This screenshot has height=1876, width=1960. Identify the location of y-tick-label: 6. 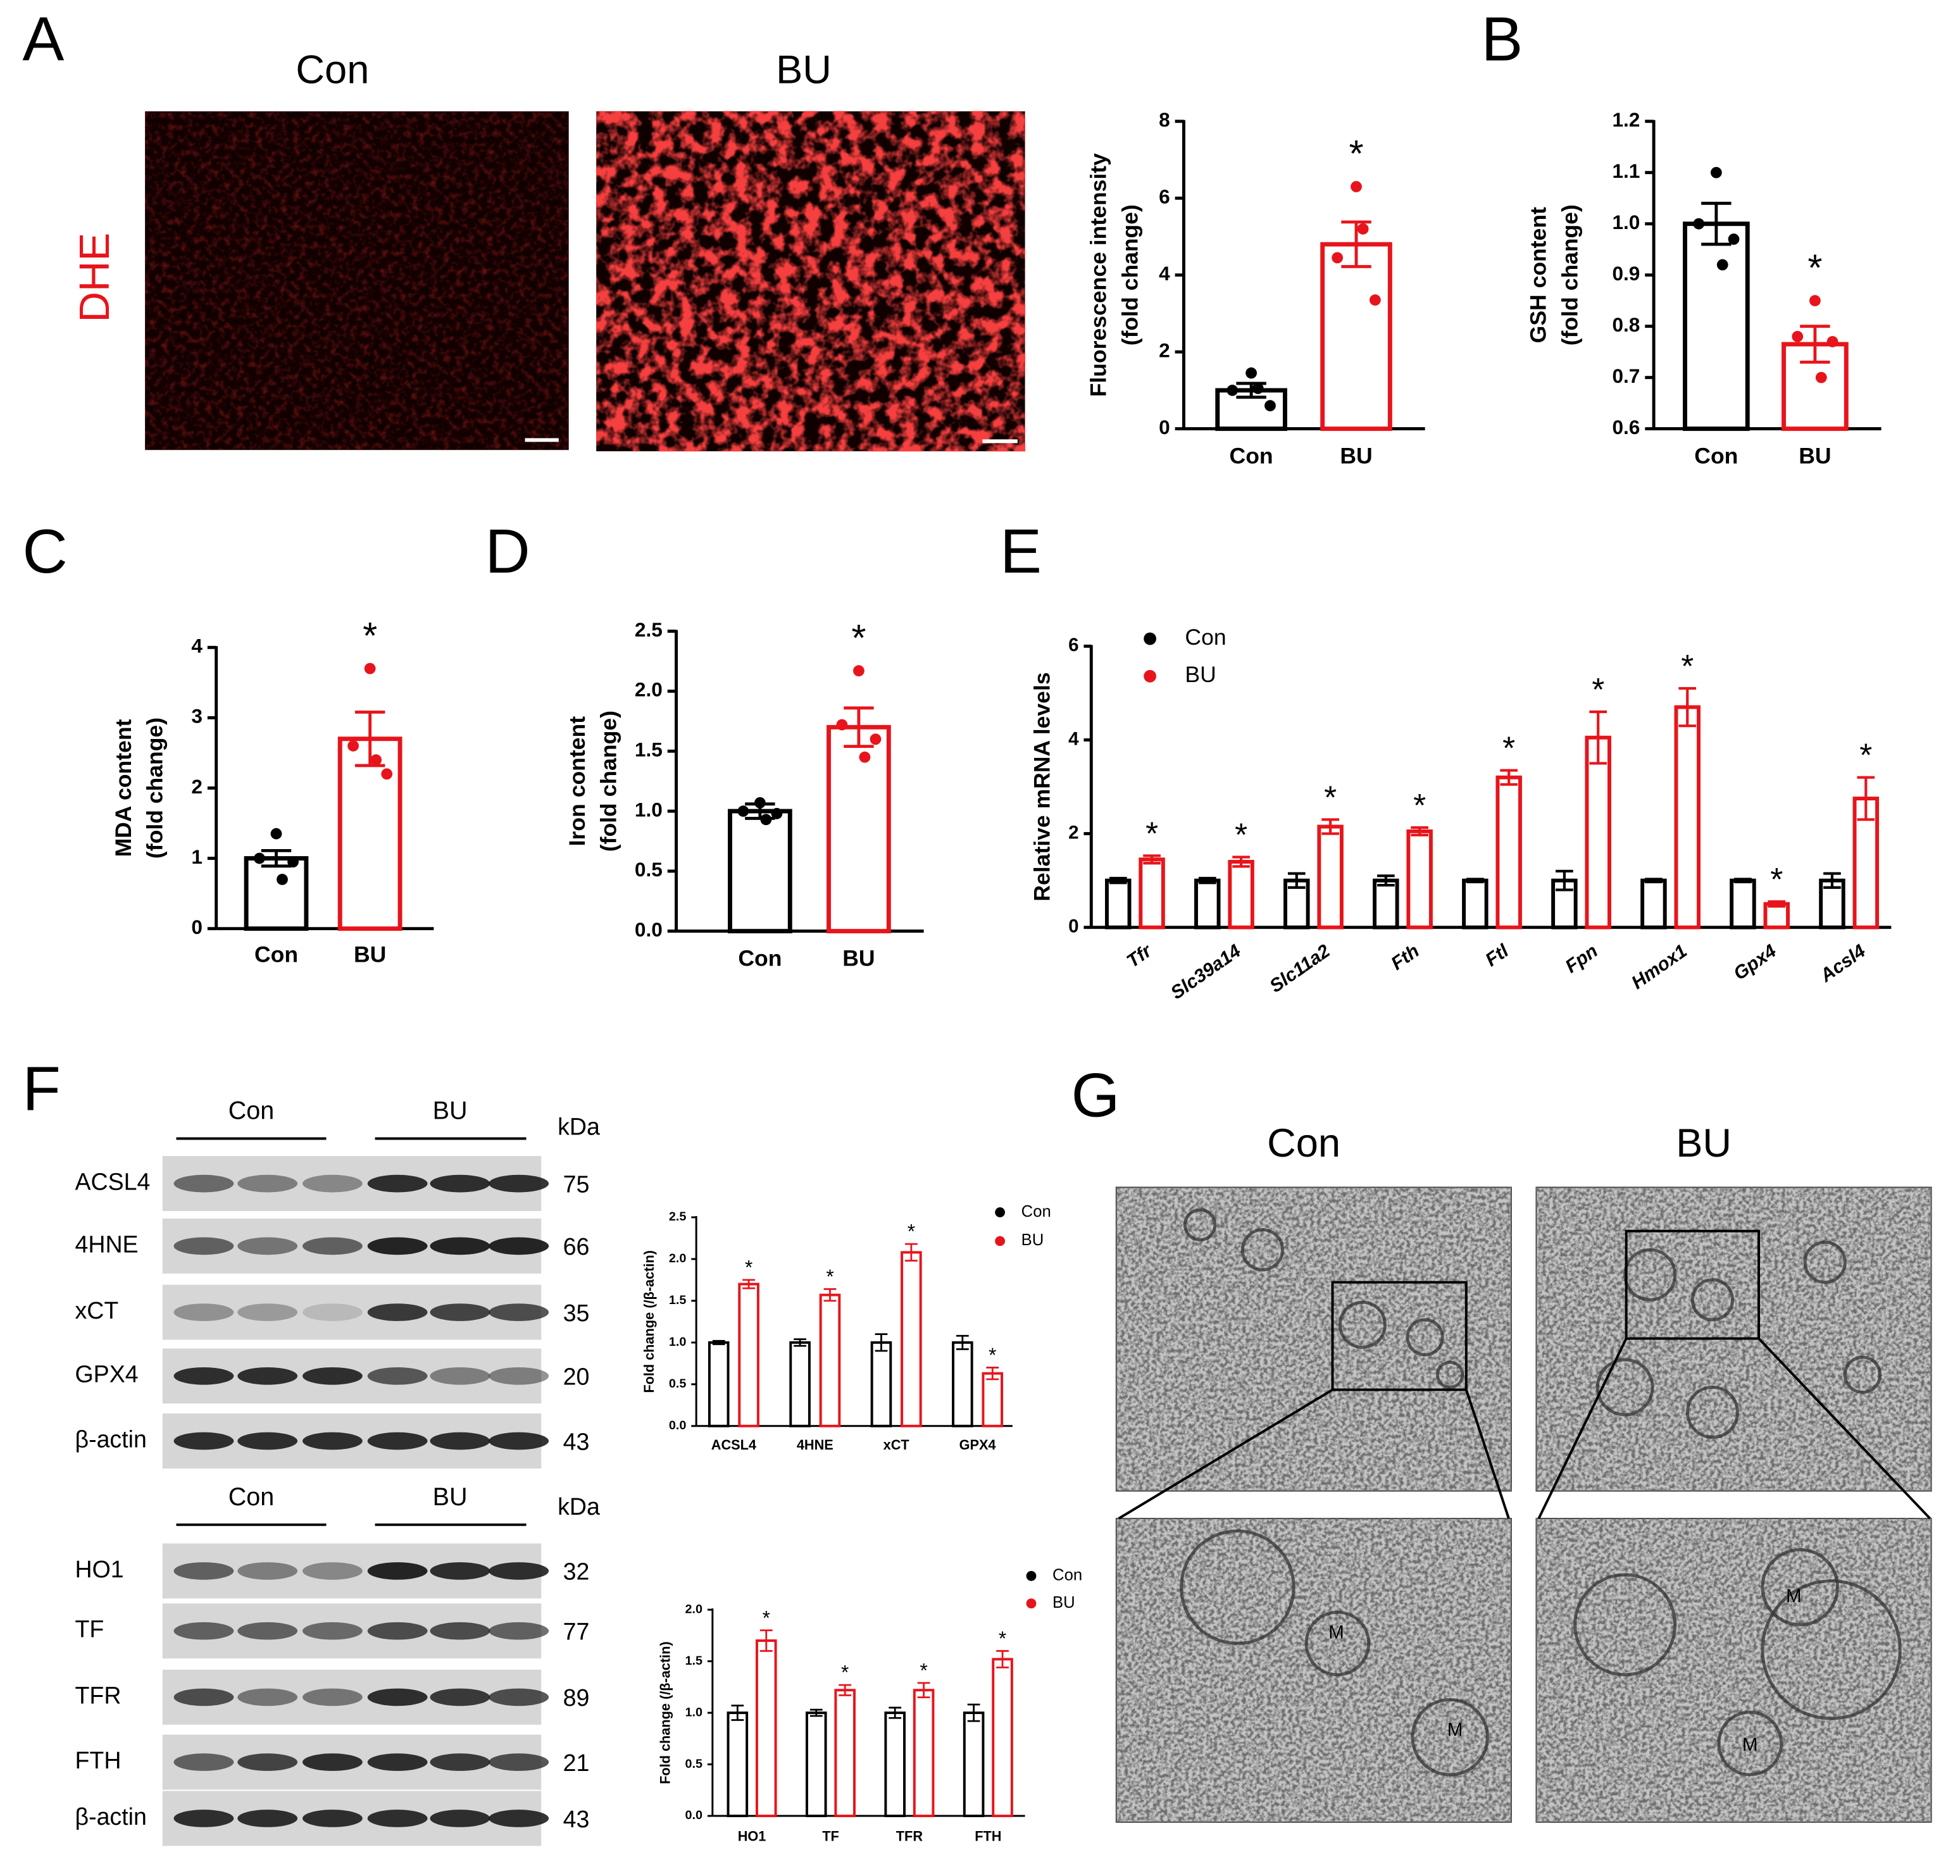
(1164, 196).